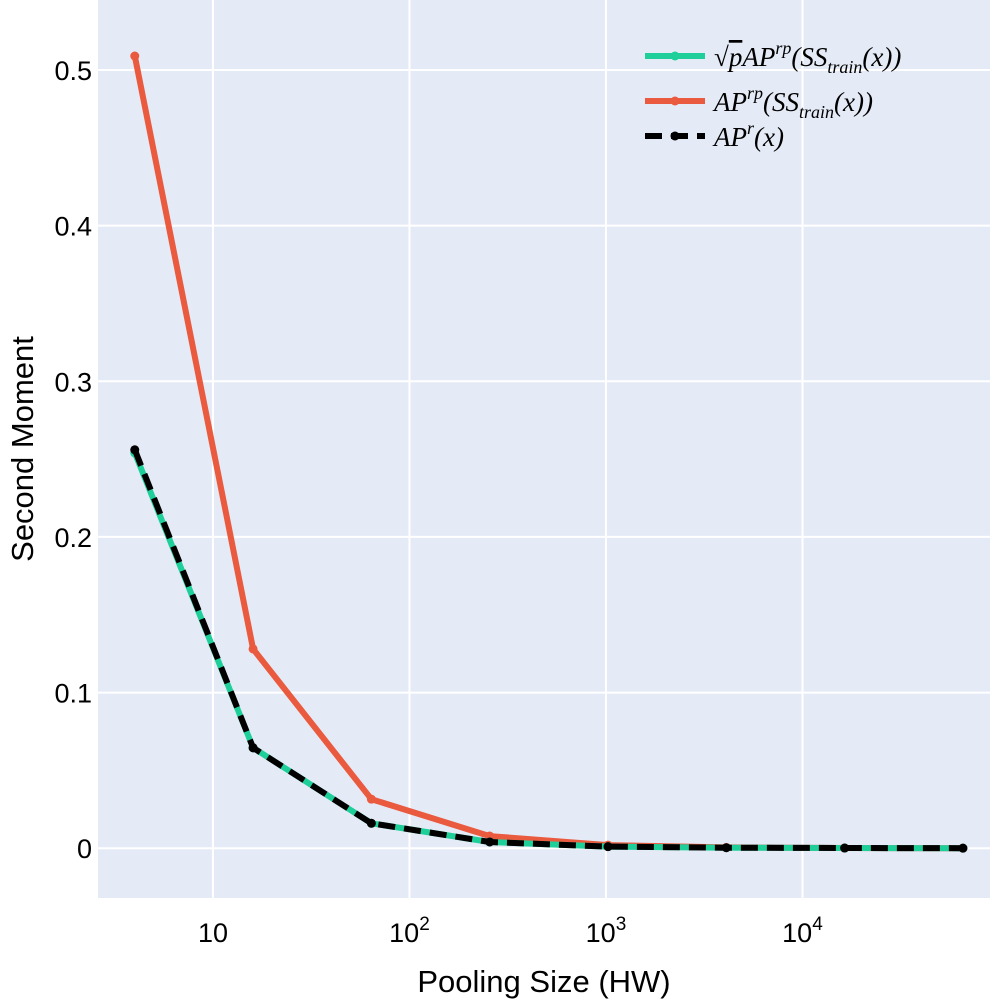 The height and width of the screenshot is (1000, 1000). Describe the element at coordinates (807, 57) in the screenshot. I see `legend-label: √pAPrp(SStrain(x))` at that location.